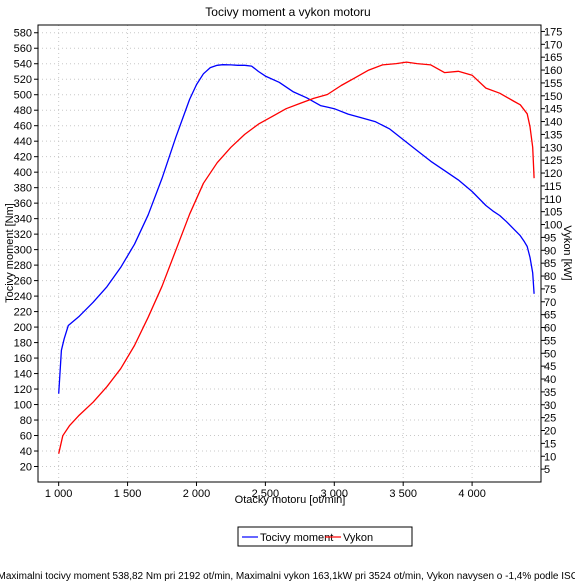 The height and width of the screenshot is (584, 575). Describe the element at coordinates (472, 494) in the screenshot. I see `x-tick-label: 4 000` at that location.